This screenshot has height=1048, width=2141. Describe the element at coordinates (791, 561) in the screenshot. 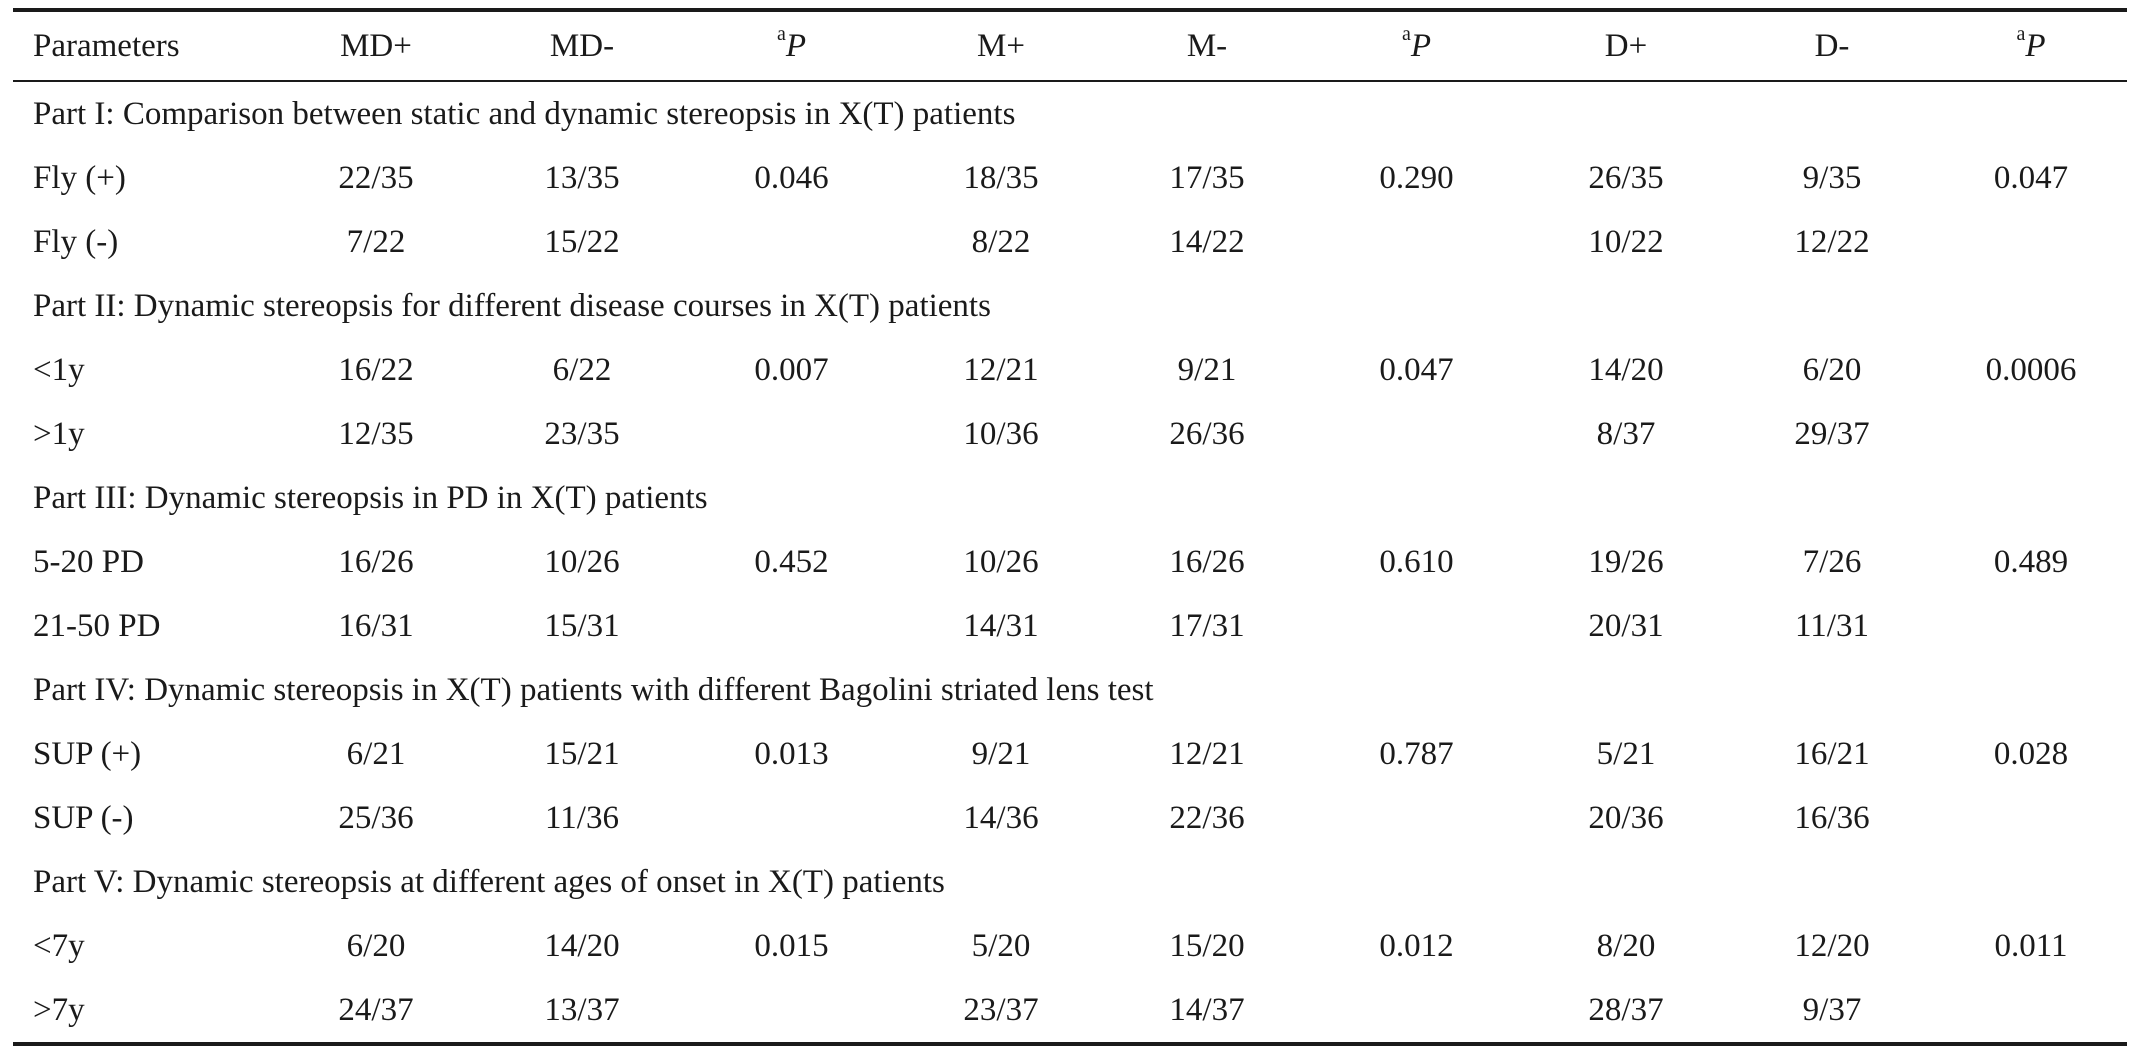

I see `table-cell: 0.452` at that location.